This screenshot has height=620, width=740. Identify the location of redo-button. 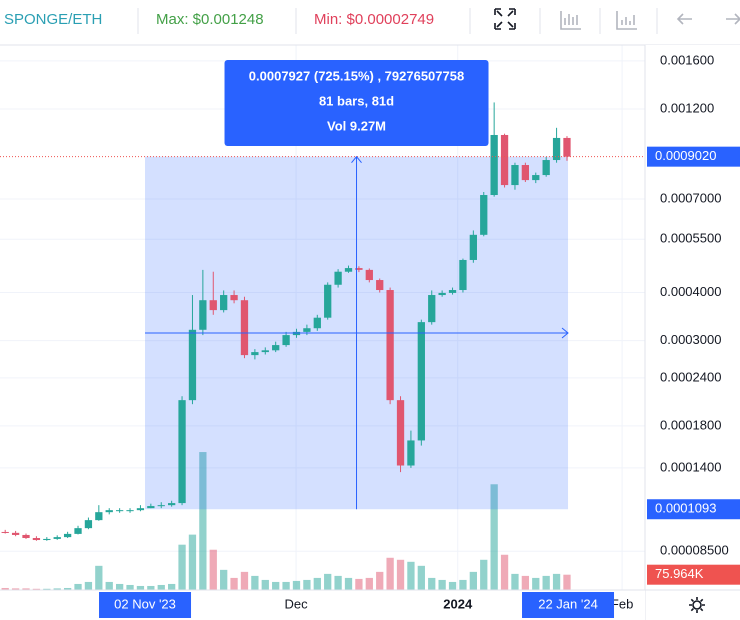
(733, 19).